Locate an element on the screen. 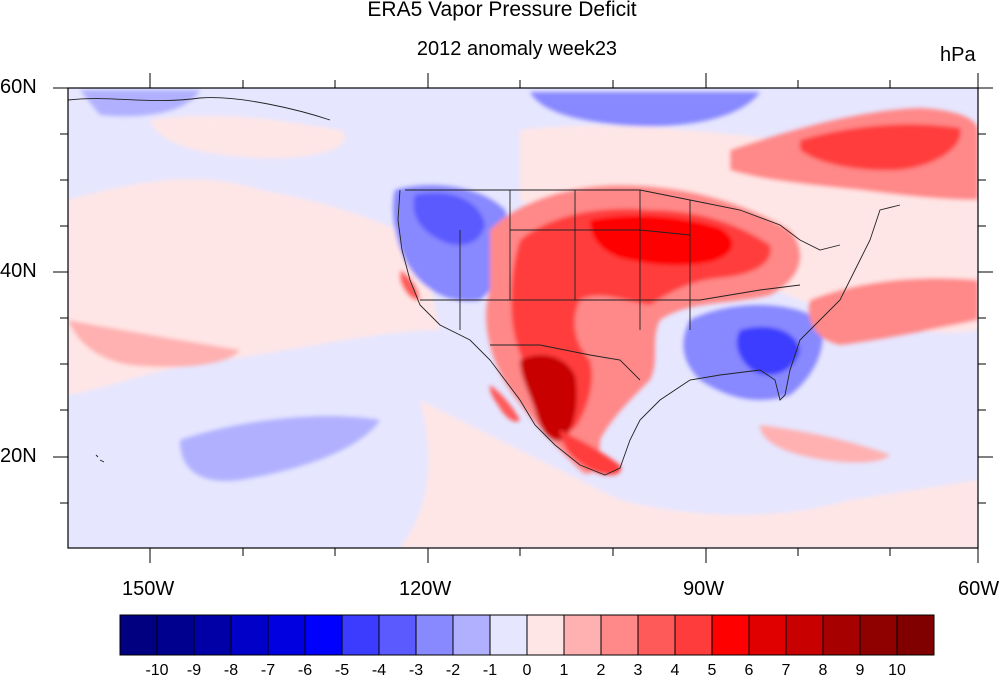 The image size is (1004, 681). colorbar: -10 -9 -8 -7 -6 -5 -4 -3 -2 -1 0 1 2 3 4 5 6 7 8 9 10 is located at coordinates (527, 646).